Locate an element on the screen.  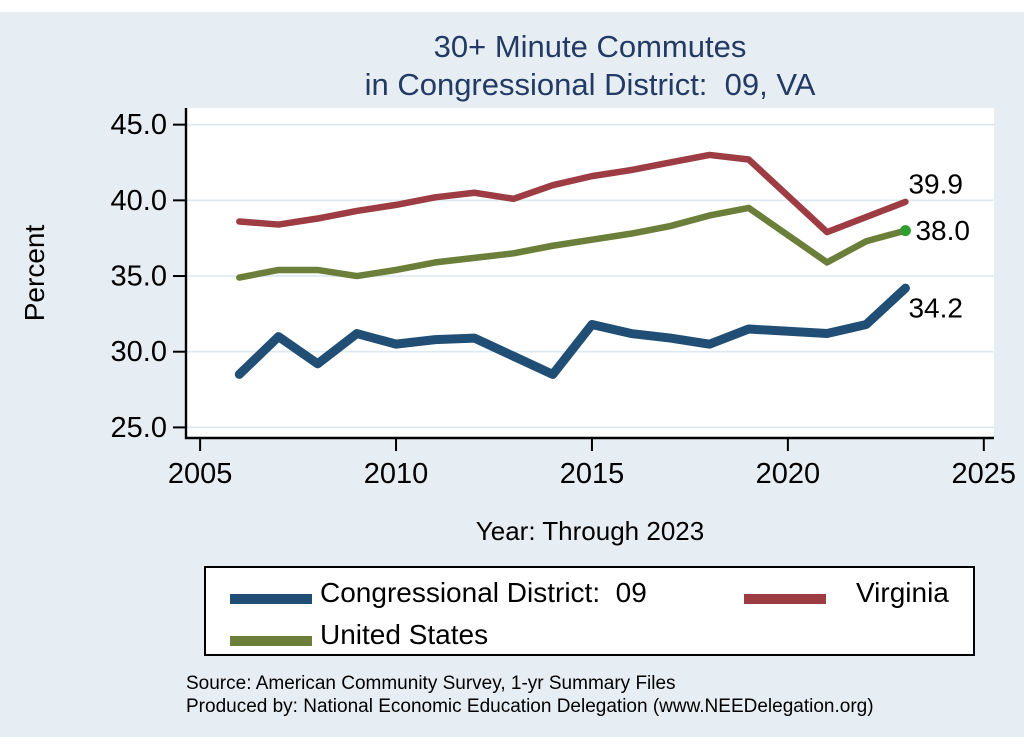
chart-title-line1: 30+ Minute Commutes is located at coordinates (590, 46).